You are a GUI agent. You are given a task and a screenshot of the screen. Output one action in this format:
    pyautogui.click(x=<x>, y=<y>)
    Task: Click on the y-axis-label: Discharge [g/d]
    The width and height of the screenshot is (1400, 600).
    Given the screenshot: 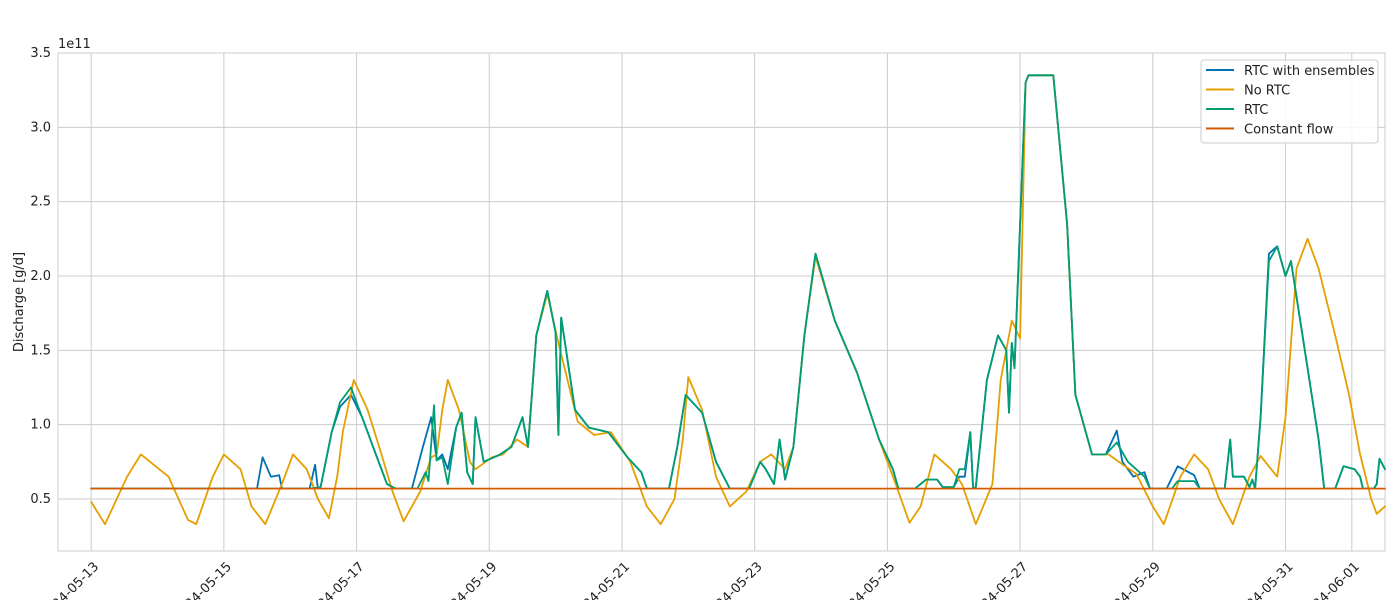 What is the action you would take?
    pyautogui.click(x=19, y=302)
    